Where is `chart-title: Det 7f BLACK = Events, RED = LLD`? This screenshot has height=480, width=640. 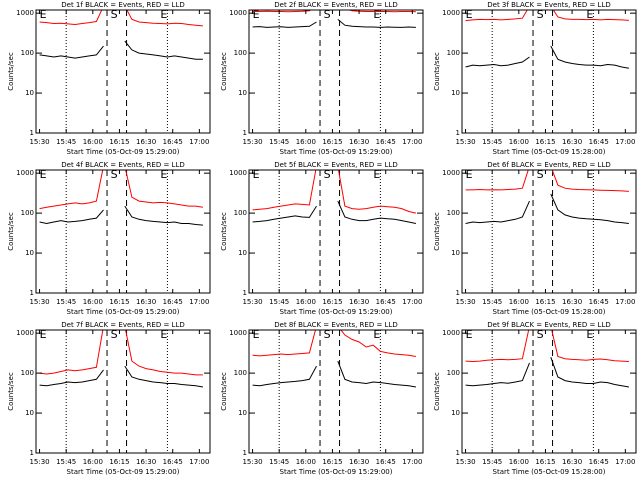 chart-title: Det 7f BLACK = Events, RED = LLD is located at coordinates (122, 325).